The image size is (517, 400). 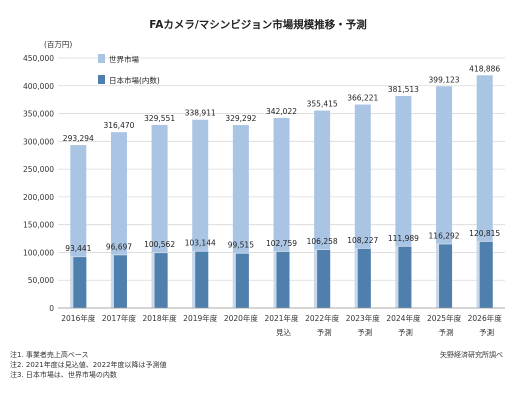 I want to click on legend-swatch-world, so click(x=101, y=58).